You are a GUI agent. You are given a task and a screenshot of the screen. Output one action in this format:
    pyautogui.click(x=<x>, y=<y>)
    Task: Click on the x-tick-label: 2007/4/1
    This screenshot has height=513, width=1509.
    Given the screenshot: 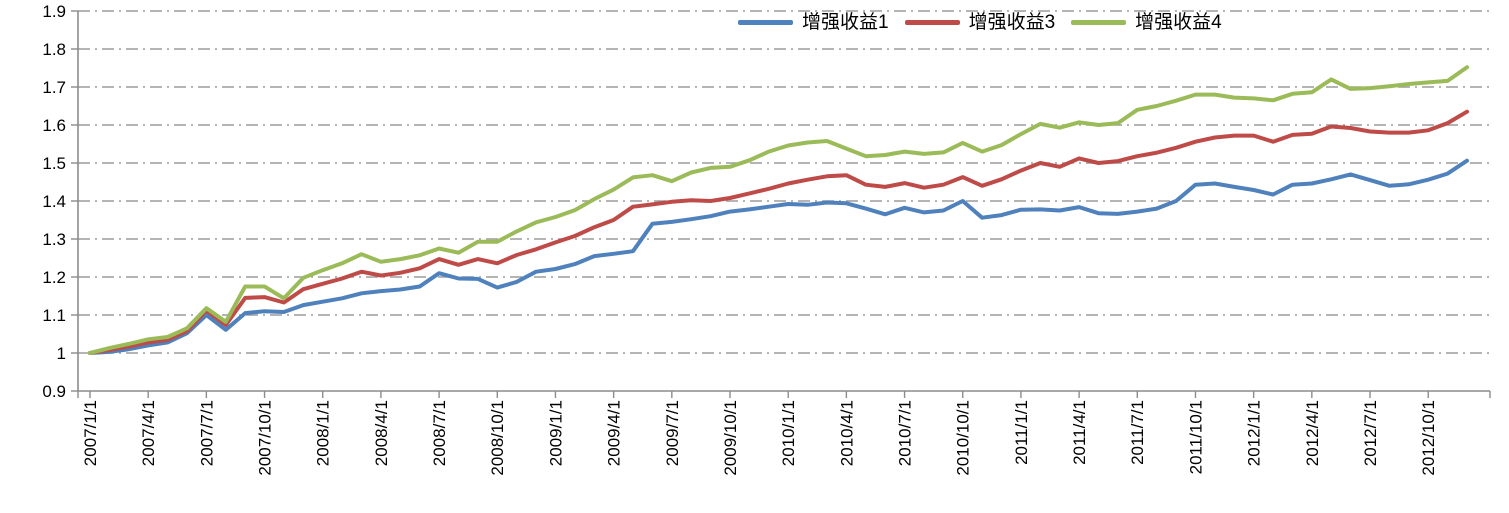 What is the action you would take?
    pyautogui.click(x=148, y=433)
    